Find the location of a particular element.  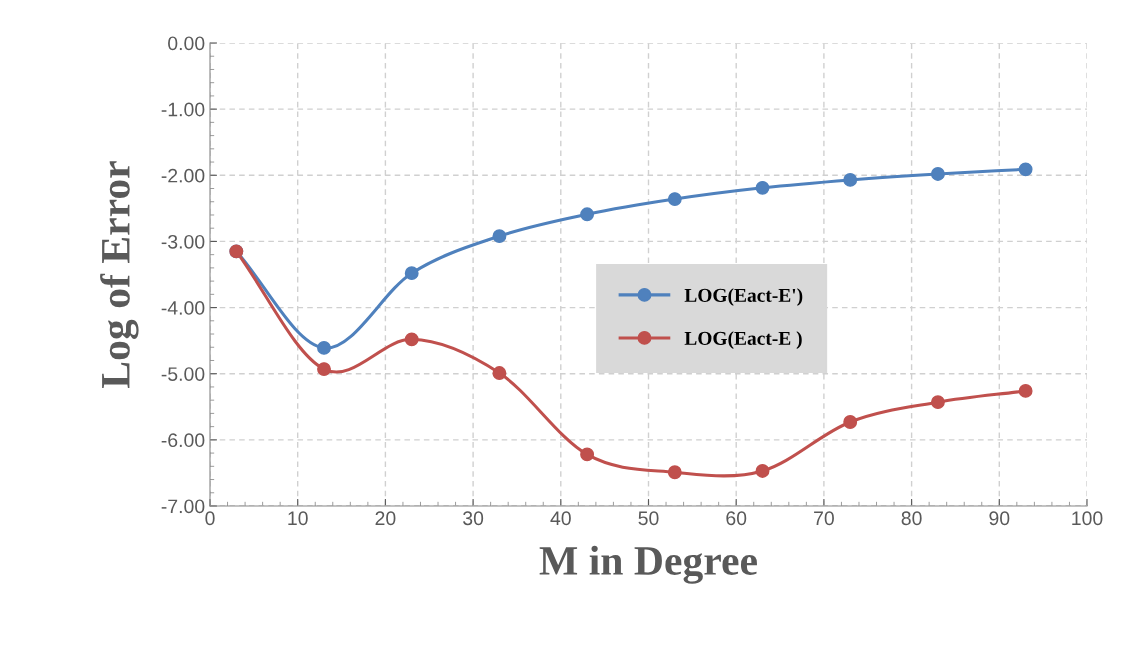

y-tick-label: -5.00 is located at coordinates (183, 374).